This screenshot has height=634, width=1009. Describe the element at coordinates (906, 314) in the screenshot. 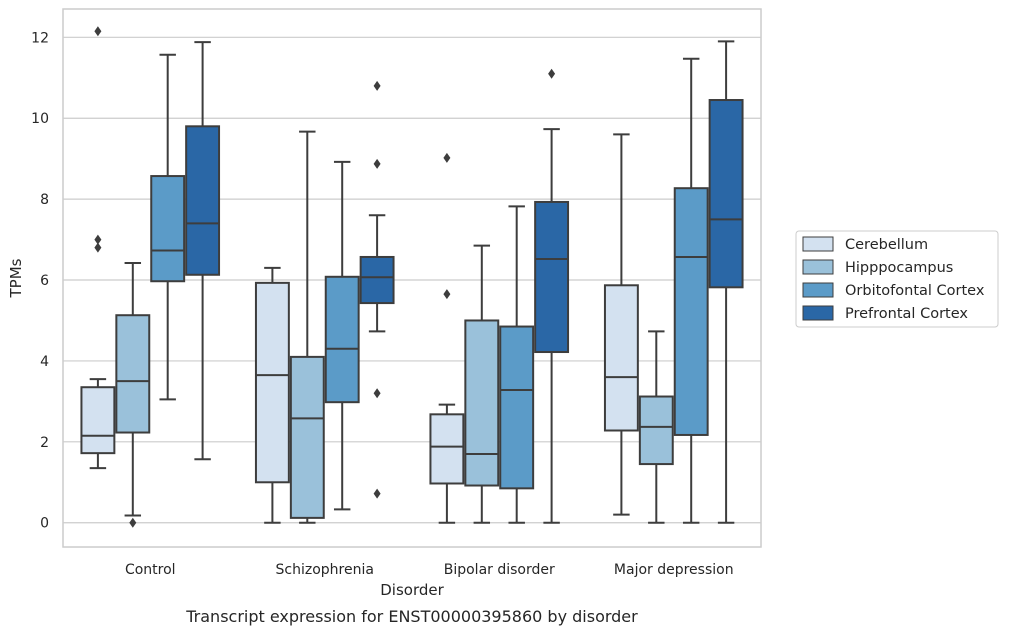

I see `legend-label: Prefrontal Cortex` at that location.